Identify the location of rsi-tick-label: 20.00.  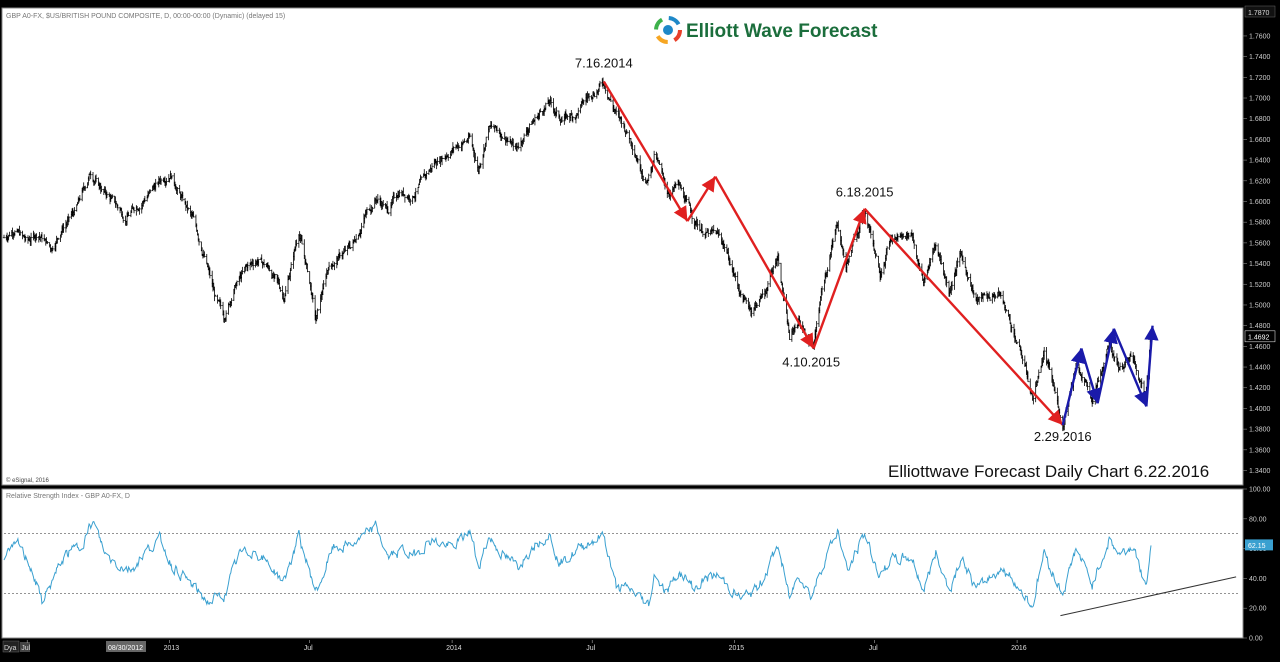
(1258, 609).